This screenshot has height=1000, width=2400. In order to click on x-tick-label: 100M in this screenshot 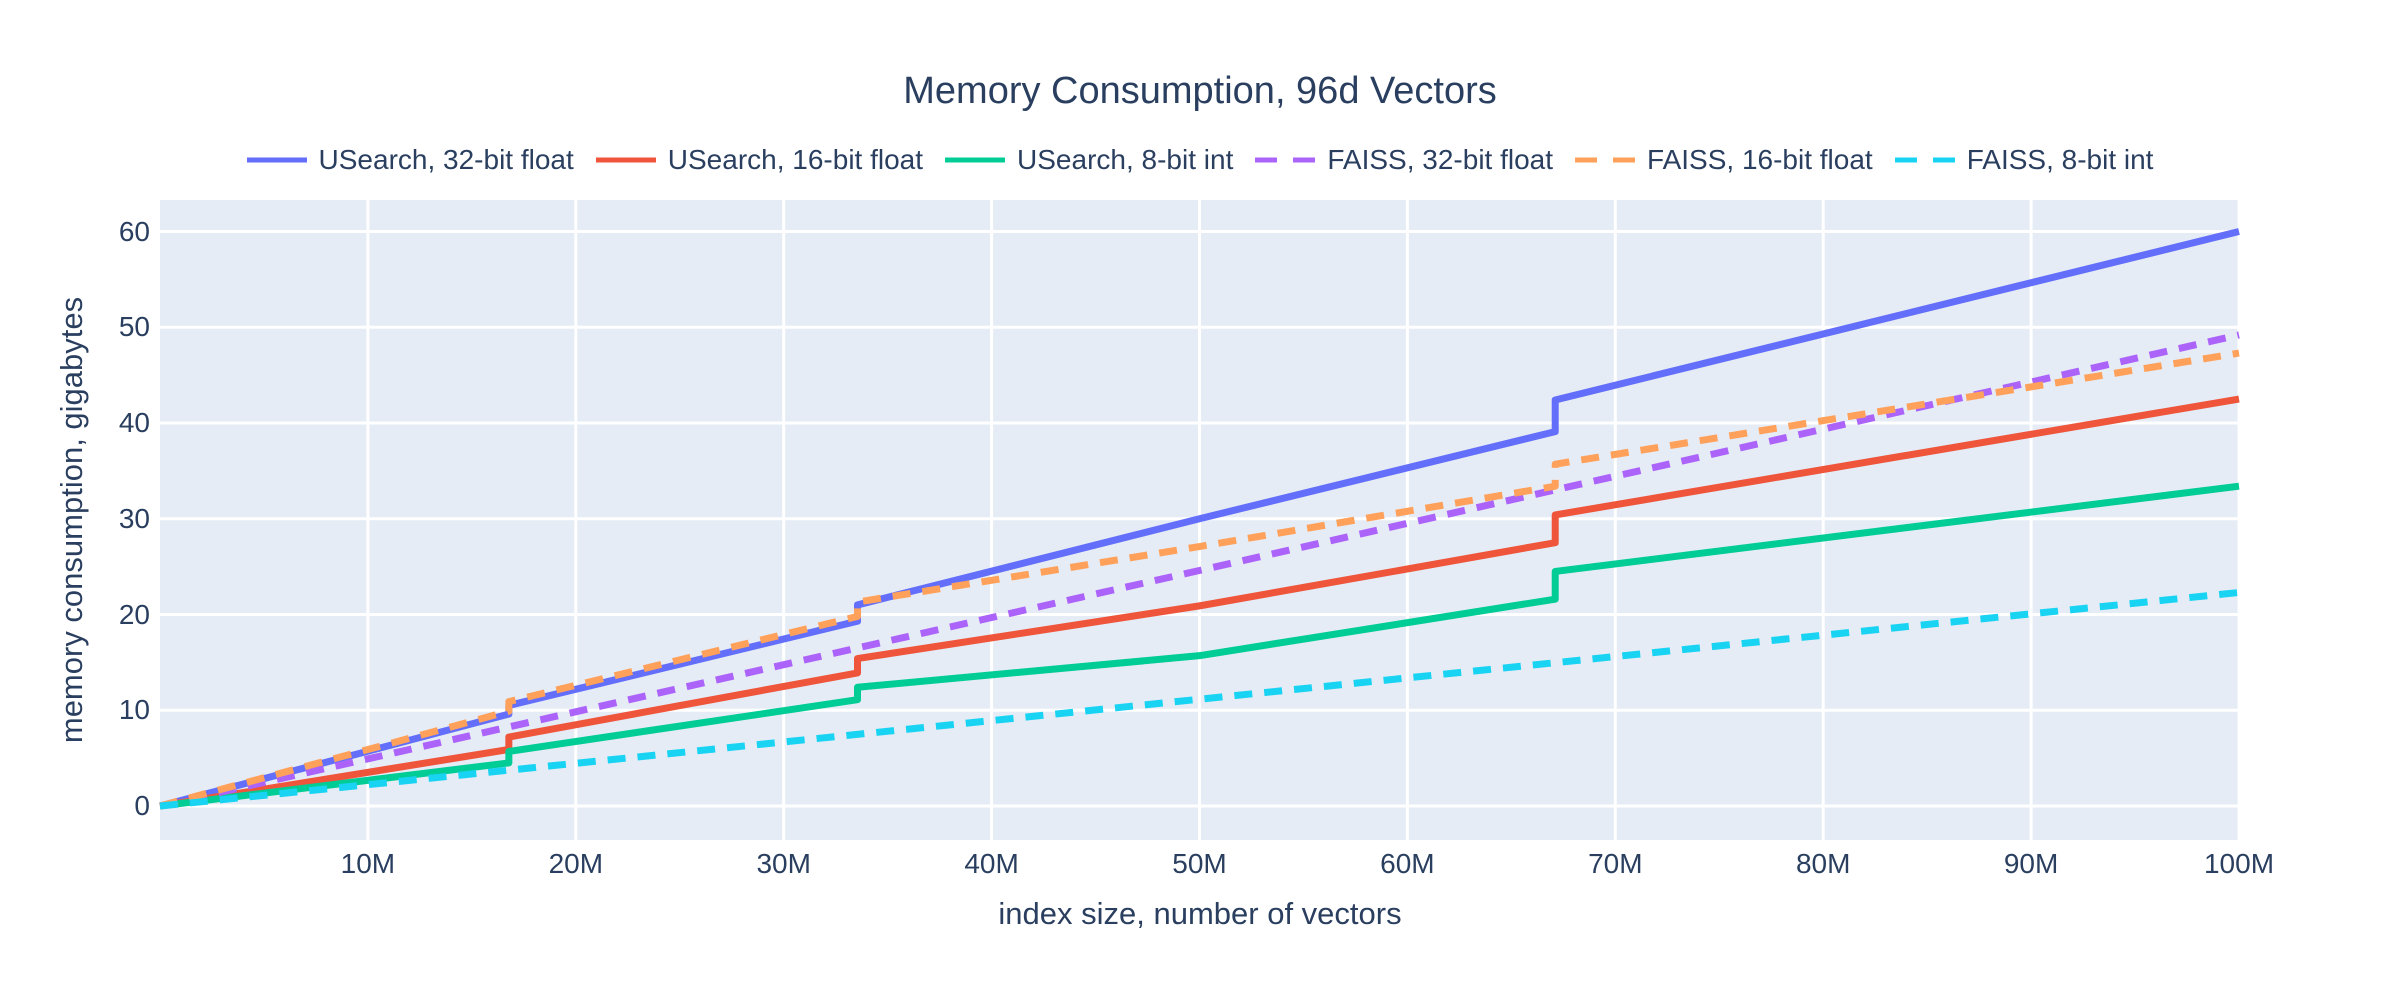, I will do `click(2239, 863)`.